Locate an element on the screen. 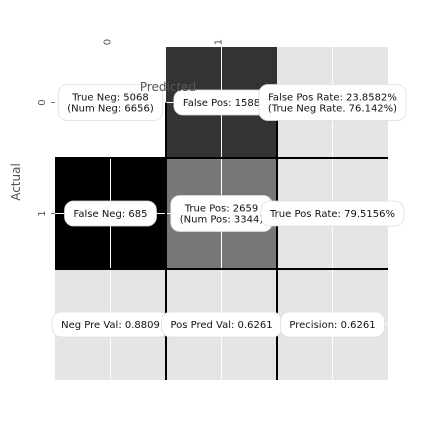 The image size is (432, 432). cell-label-2-2: Precision: 0.6261 is located at coordinates (332, 324).